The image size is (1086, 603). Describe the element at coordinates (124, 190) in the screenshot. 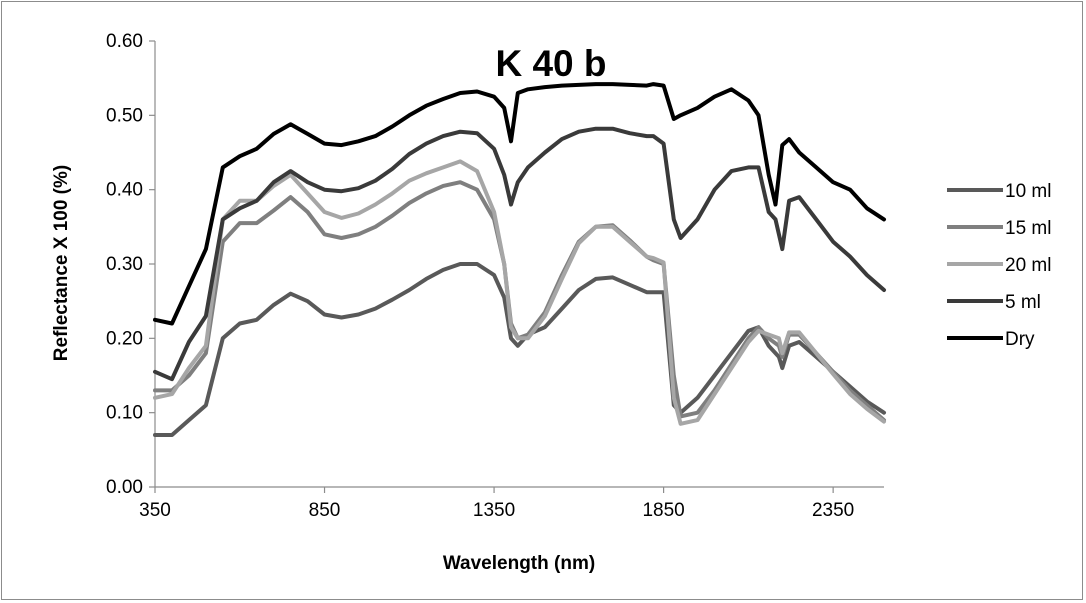

I see `y-tick-label: 0.40` at that location.